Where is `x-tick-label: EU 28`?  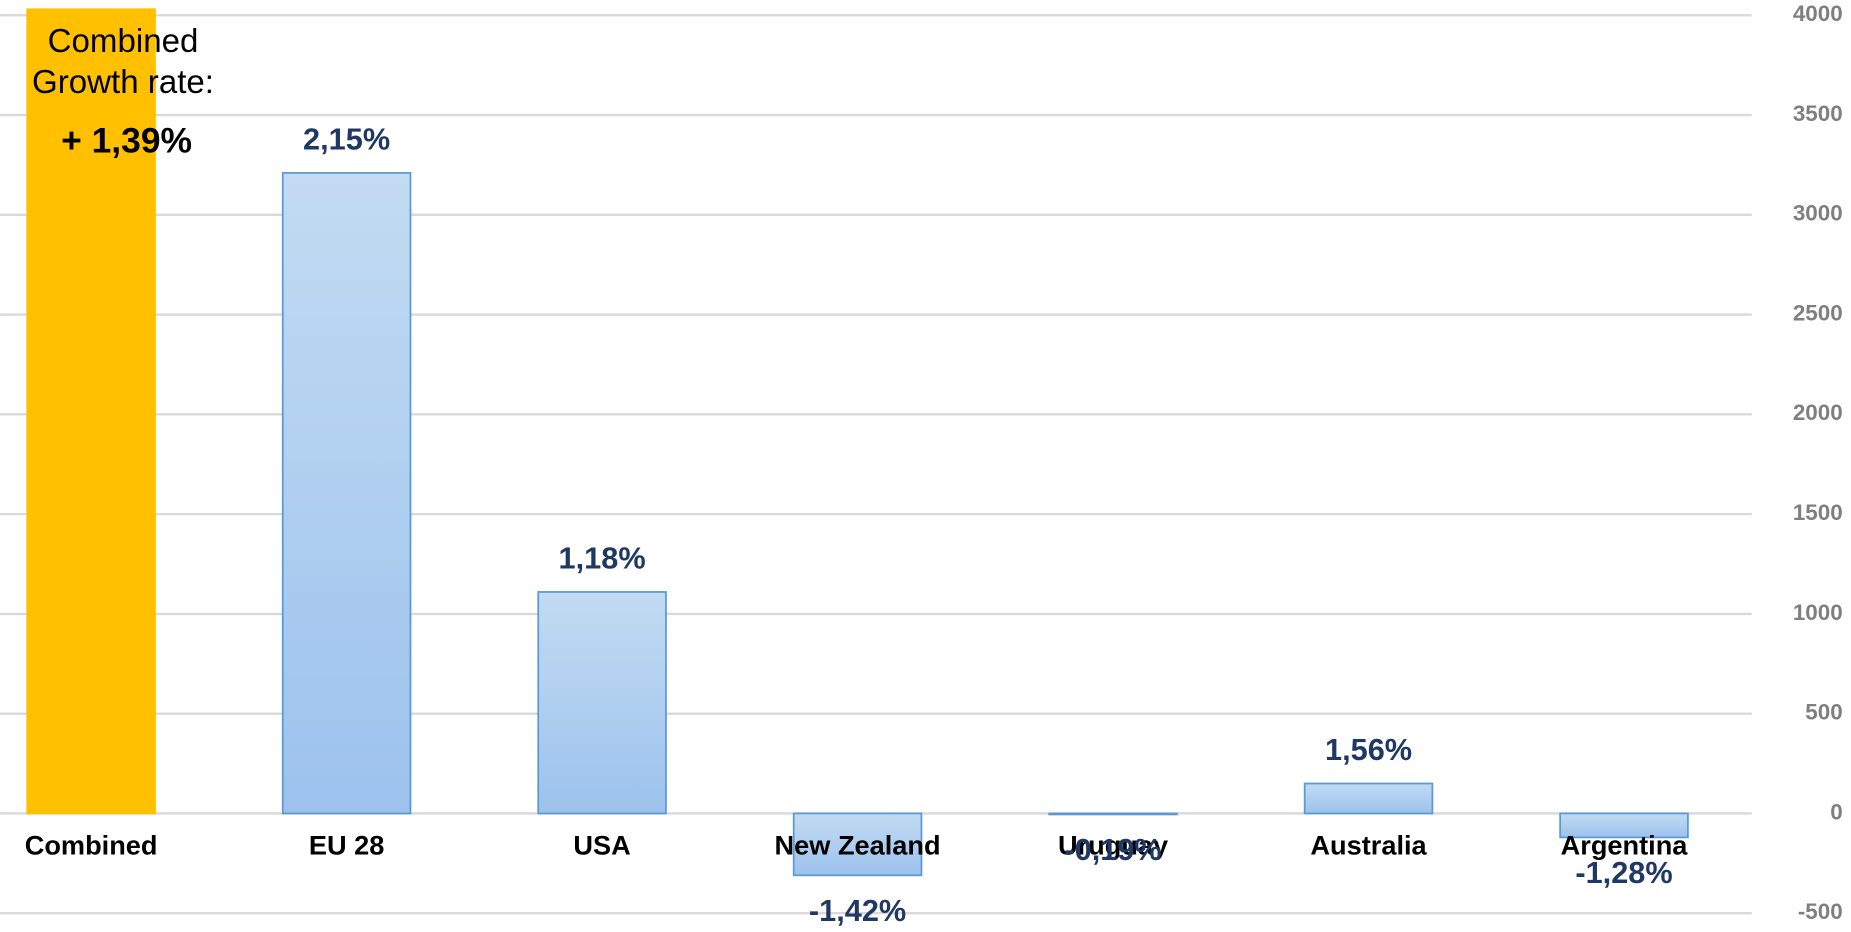 x-tick-label: EU 28 is located at coordinates (347, 845).